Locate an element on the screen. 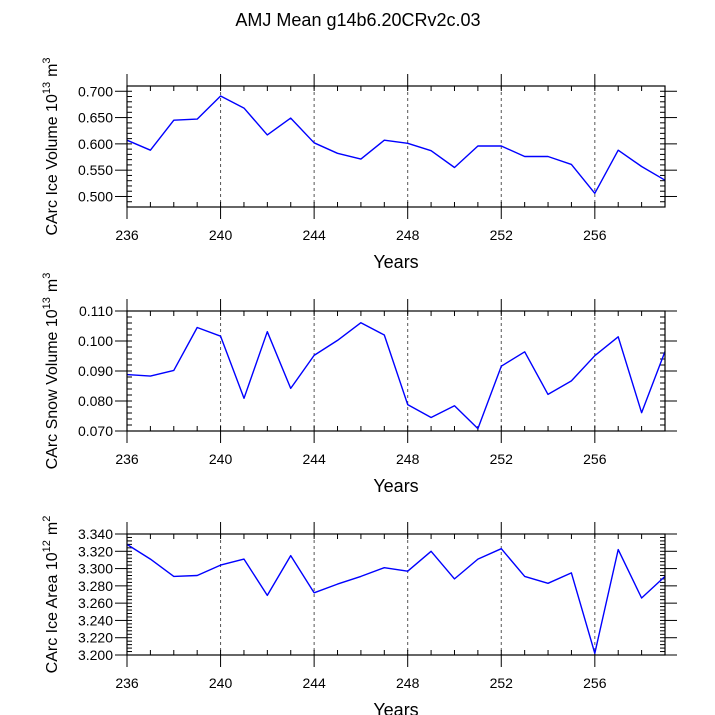 Image resolution: width=715 pixels, height=715 pixels. y-tick-label: 0.700 is located at coordinates (95, 91).